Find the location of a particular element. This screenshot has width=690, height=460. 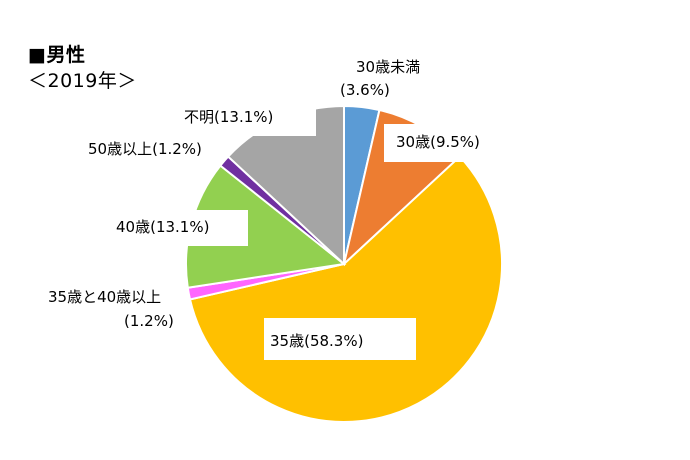

data-label: (3.6%) is located at coordinates (365, 90).